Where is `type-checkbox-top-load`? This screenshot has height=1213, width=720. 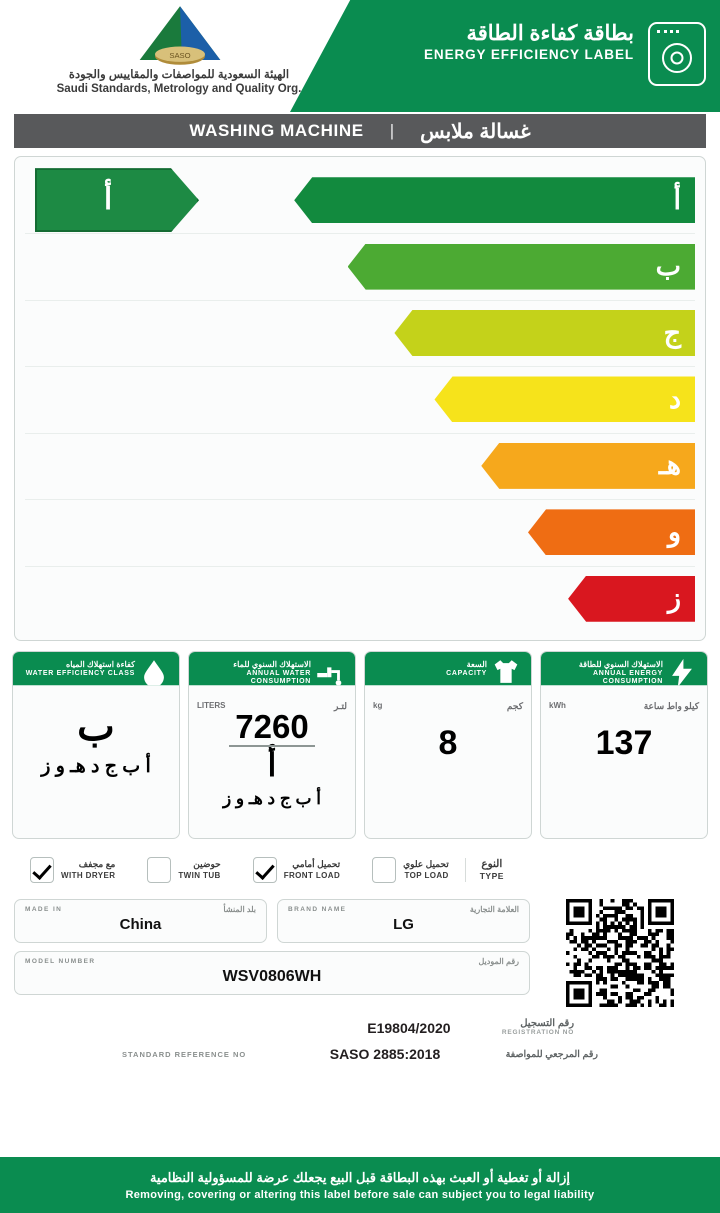
type-checkbox-top-load is located at coordinates (384, 870).